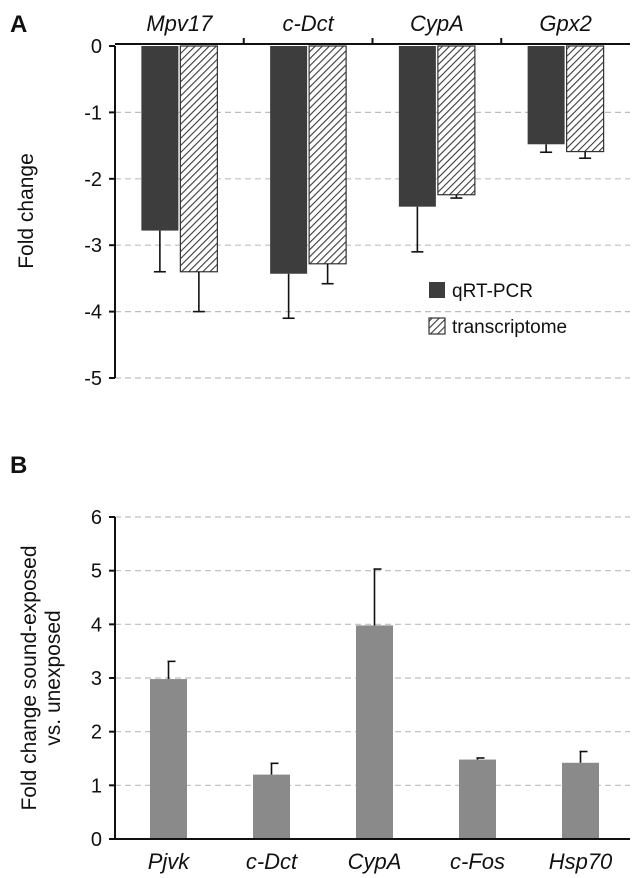  I want to click on bar-c-fos, so click(477, 799).